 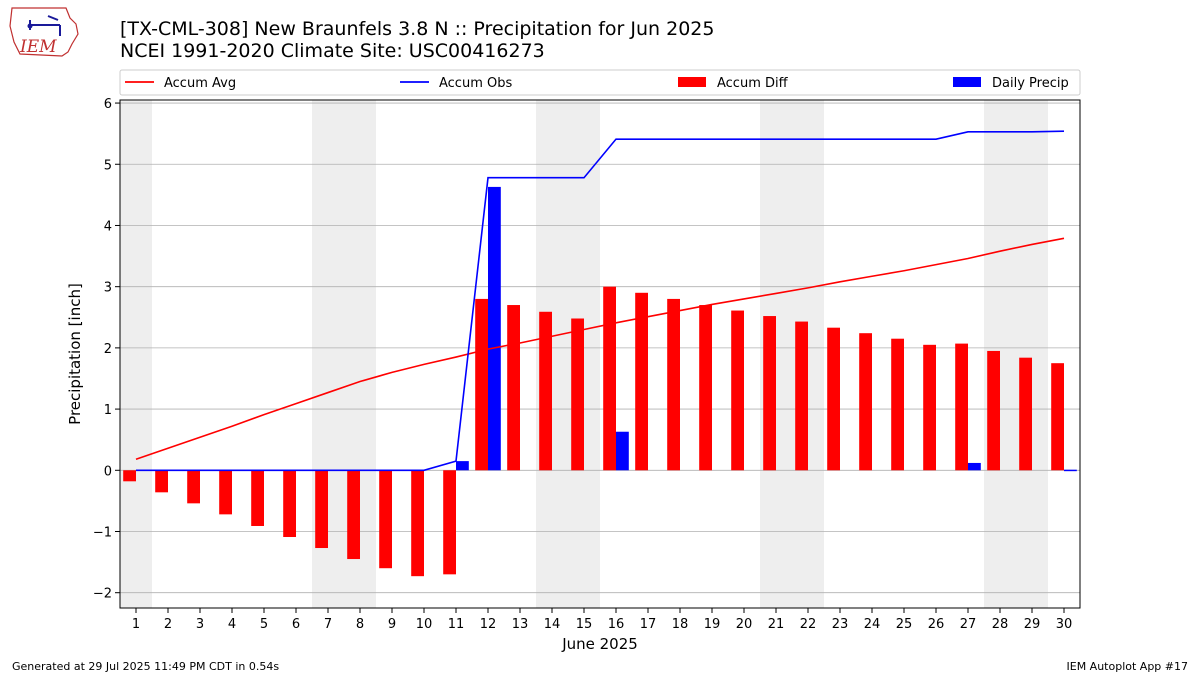 What do you see at coordinates (552, 624) in the screenshot?
I see `x-tick-label: 14` at bounding box center [552, 624].